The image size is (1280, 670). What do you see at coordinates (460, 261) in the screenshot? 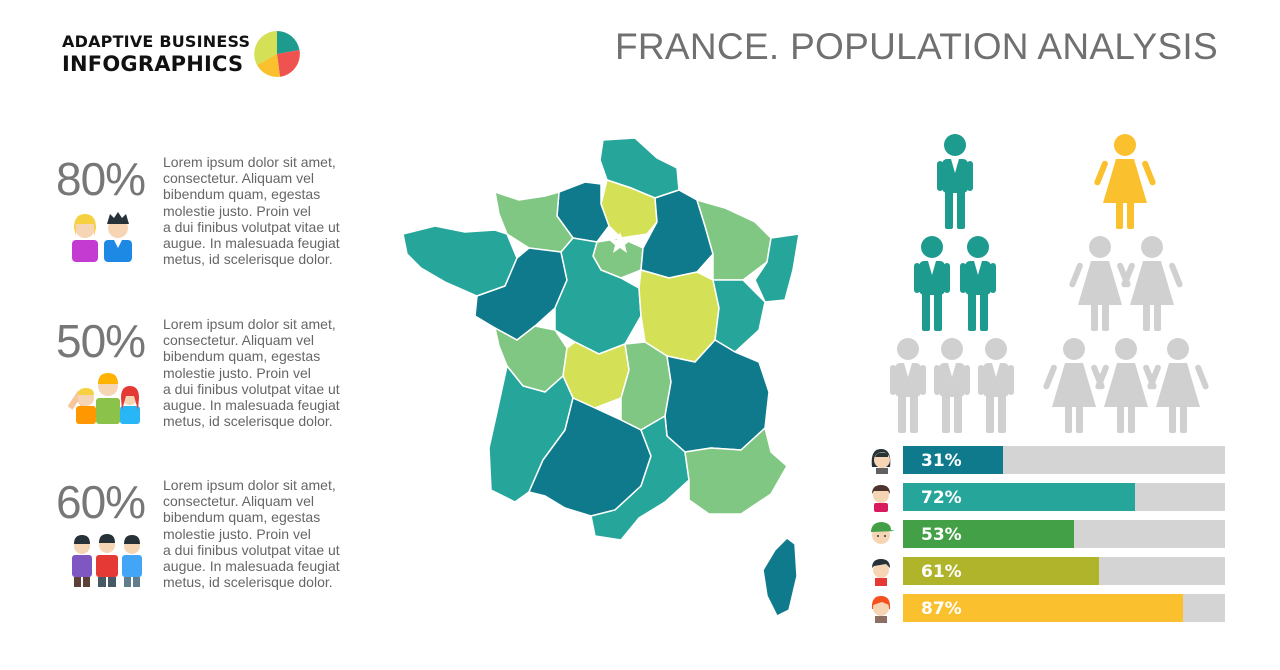
I see `region-brittany` at bounding box center [460, 261].